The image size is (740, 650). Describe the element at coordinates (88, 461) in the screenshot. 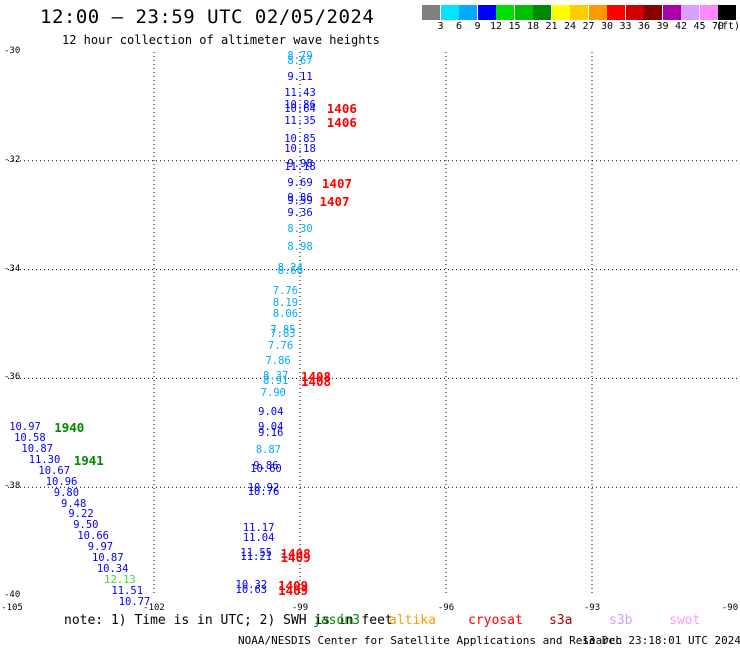

I see `pass-time-label: 1941` at that location.